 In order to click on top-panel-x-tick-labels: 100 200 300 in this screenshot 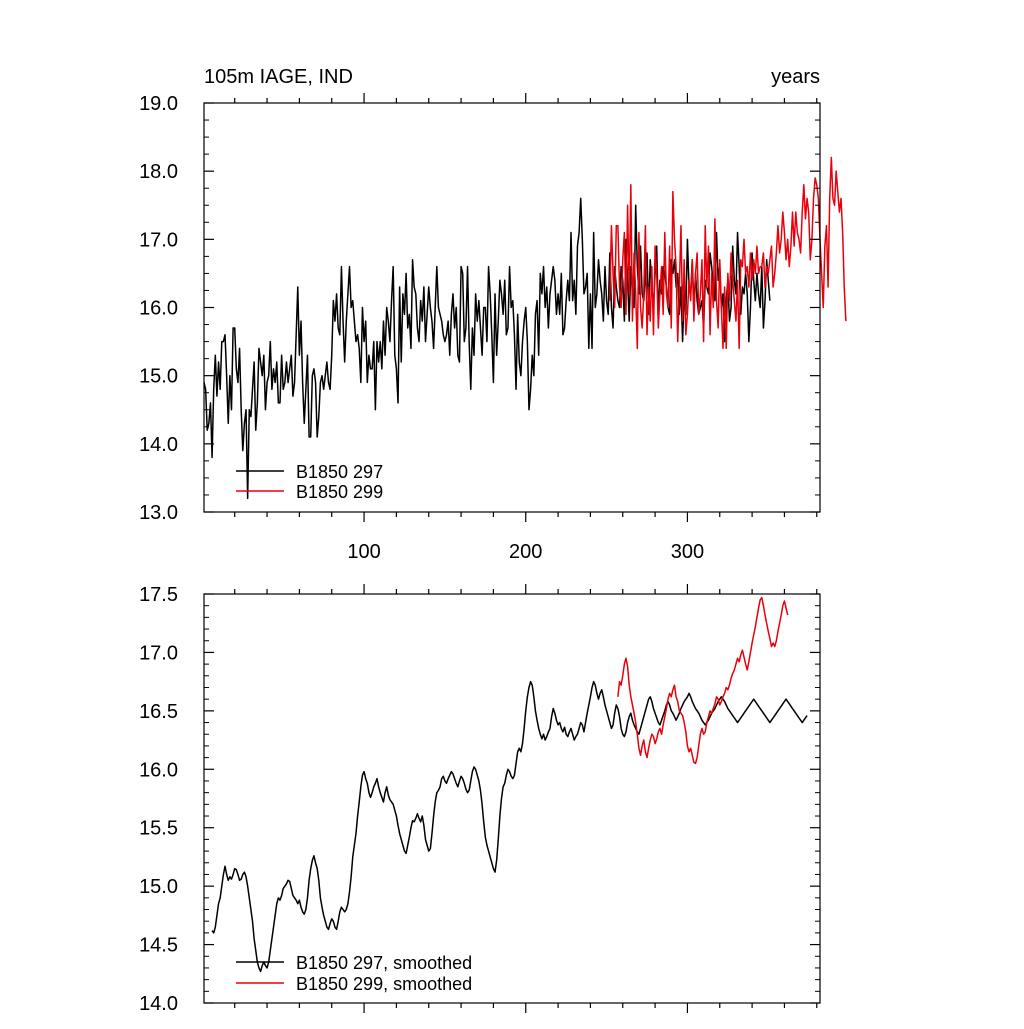, I will do `click(525, 552)`.